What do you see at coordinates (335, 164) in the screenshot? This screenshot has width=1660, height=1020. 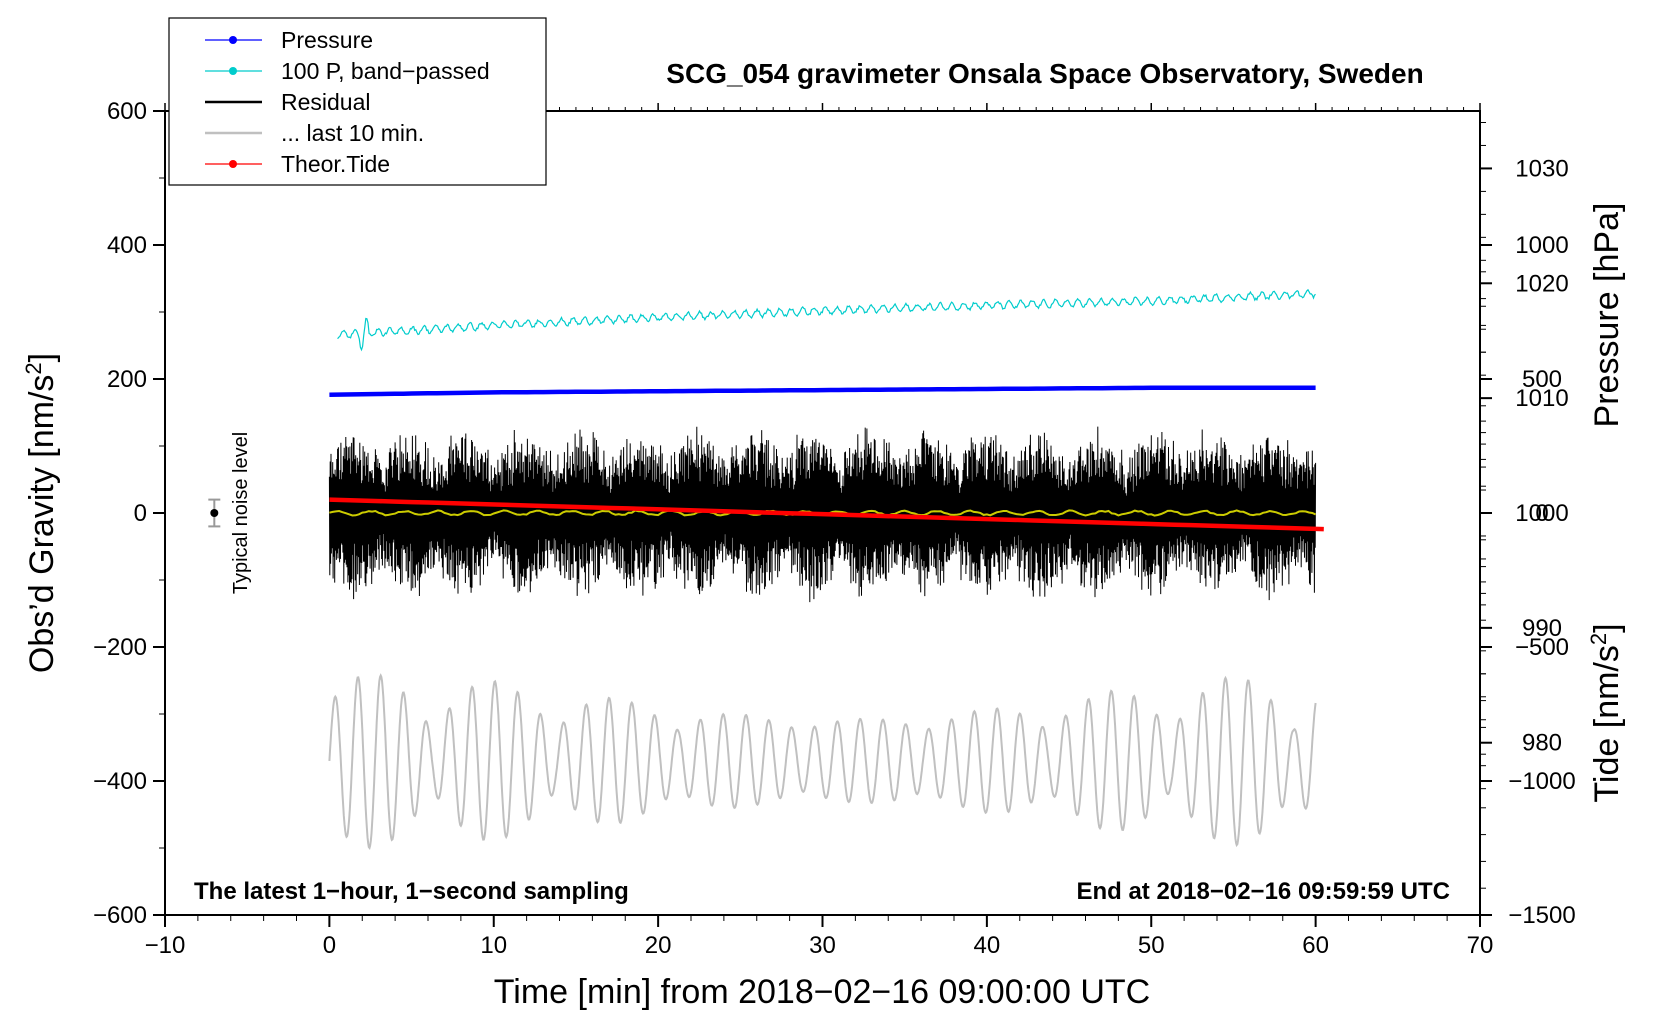 I see `legend-label: Theor.Tide` at bounding box center [335, 164].